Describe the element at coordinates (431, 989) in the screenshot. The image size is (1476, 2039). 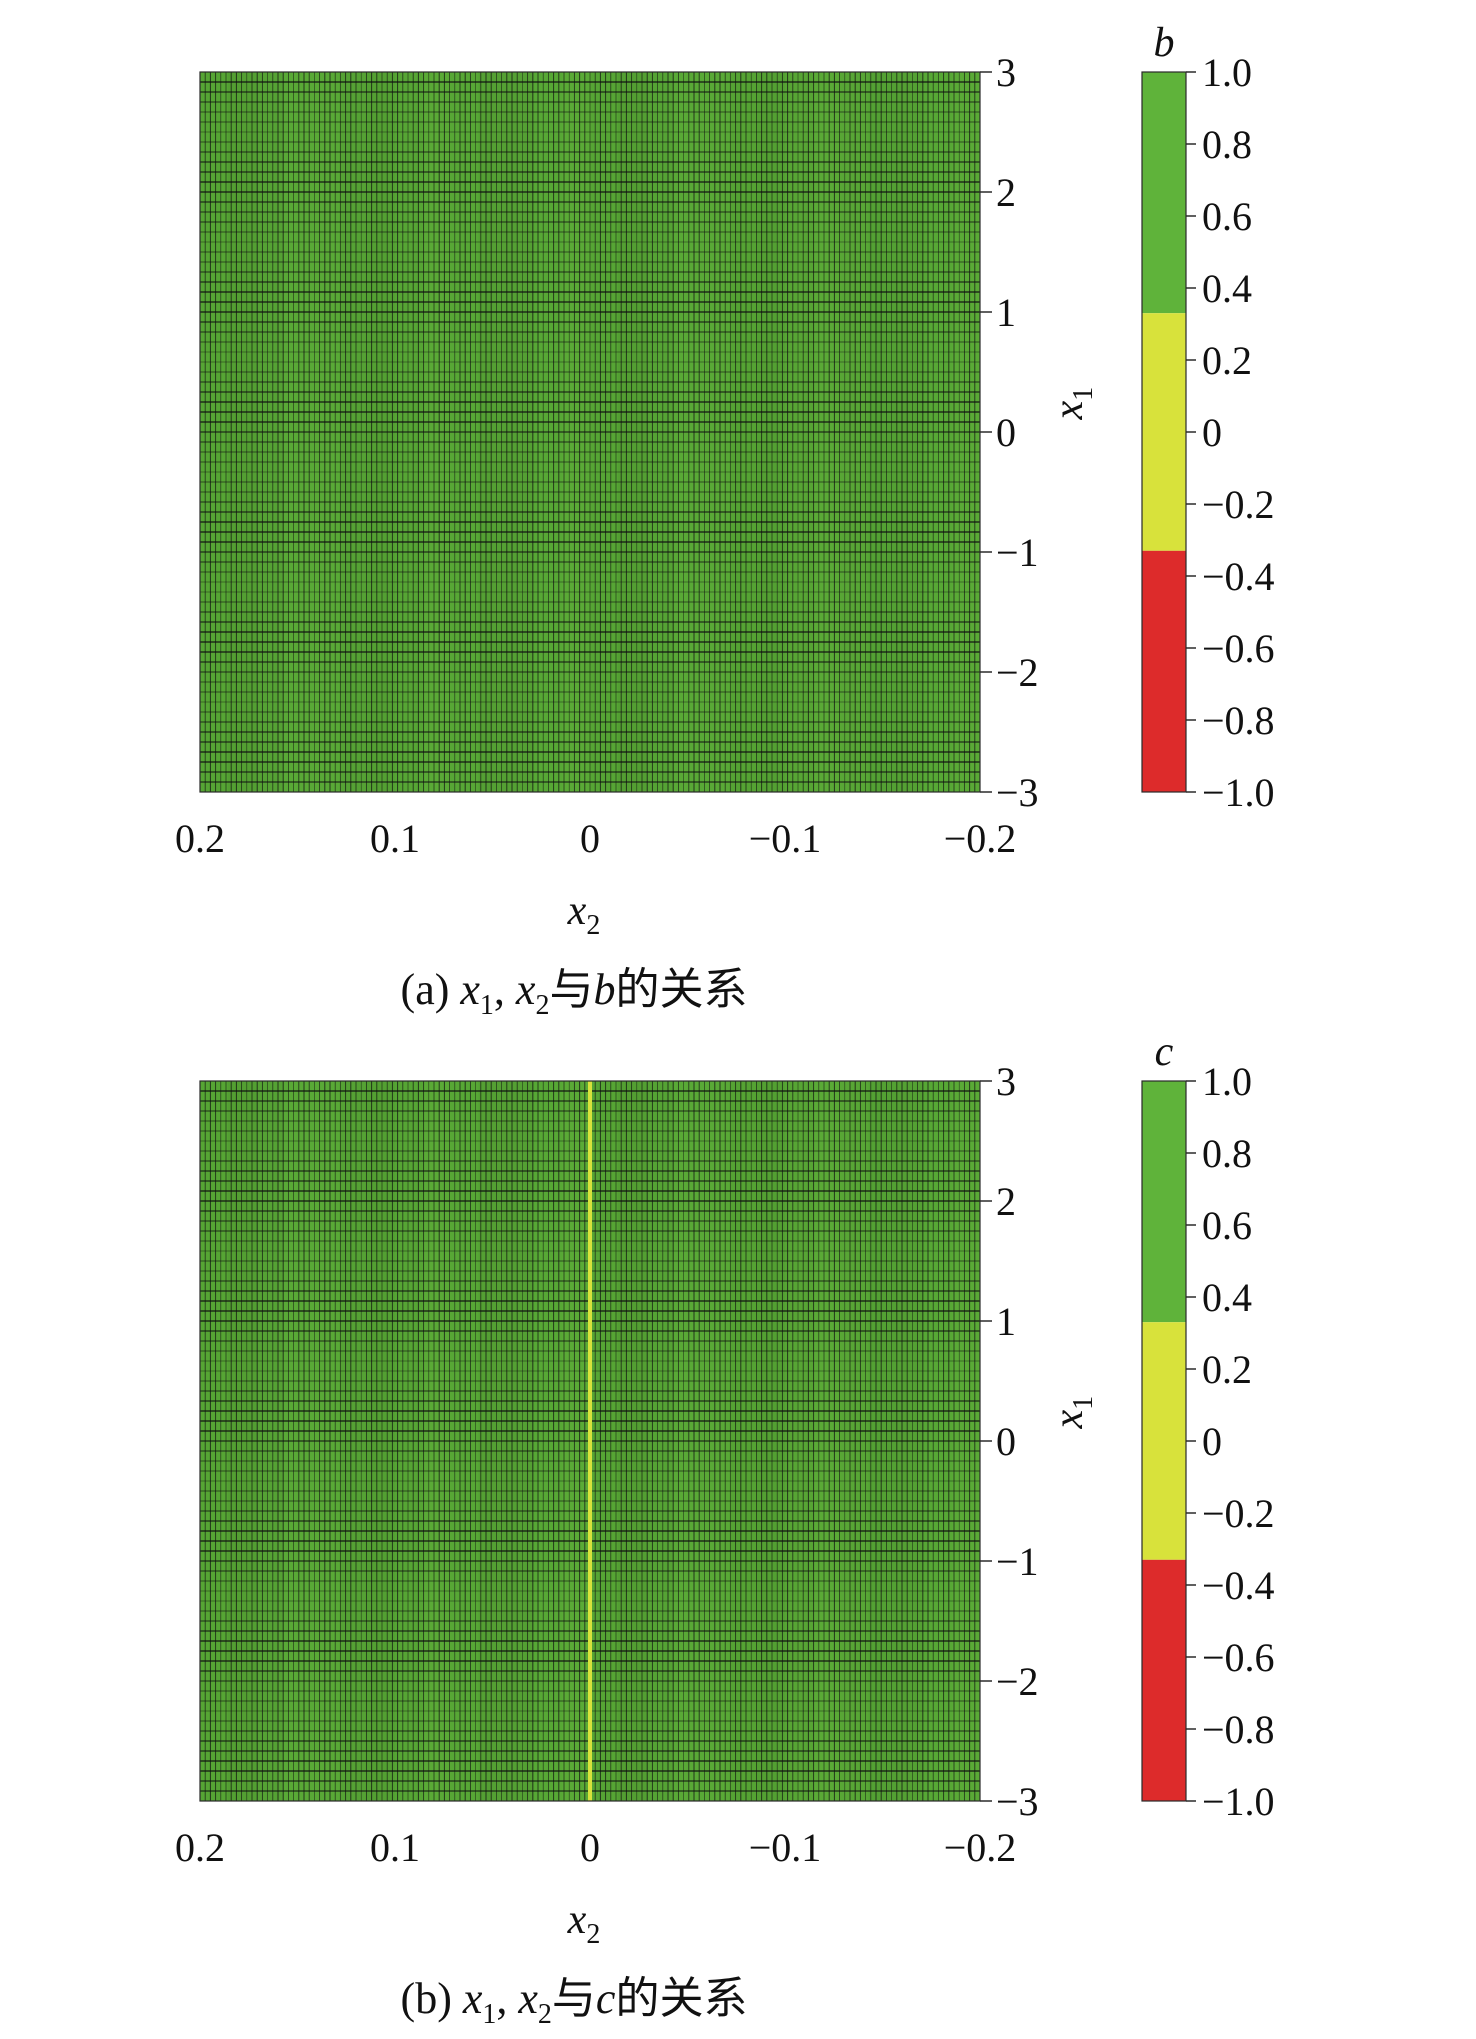
I see `caption-prefix: (a)` at that location.